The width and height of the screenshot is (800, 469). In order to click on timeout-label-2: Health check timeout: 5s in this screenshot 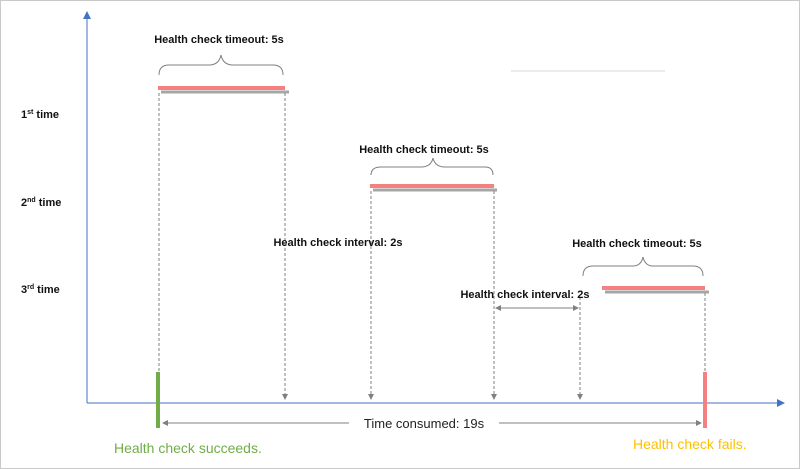, I will do `click(424, 150)`.